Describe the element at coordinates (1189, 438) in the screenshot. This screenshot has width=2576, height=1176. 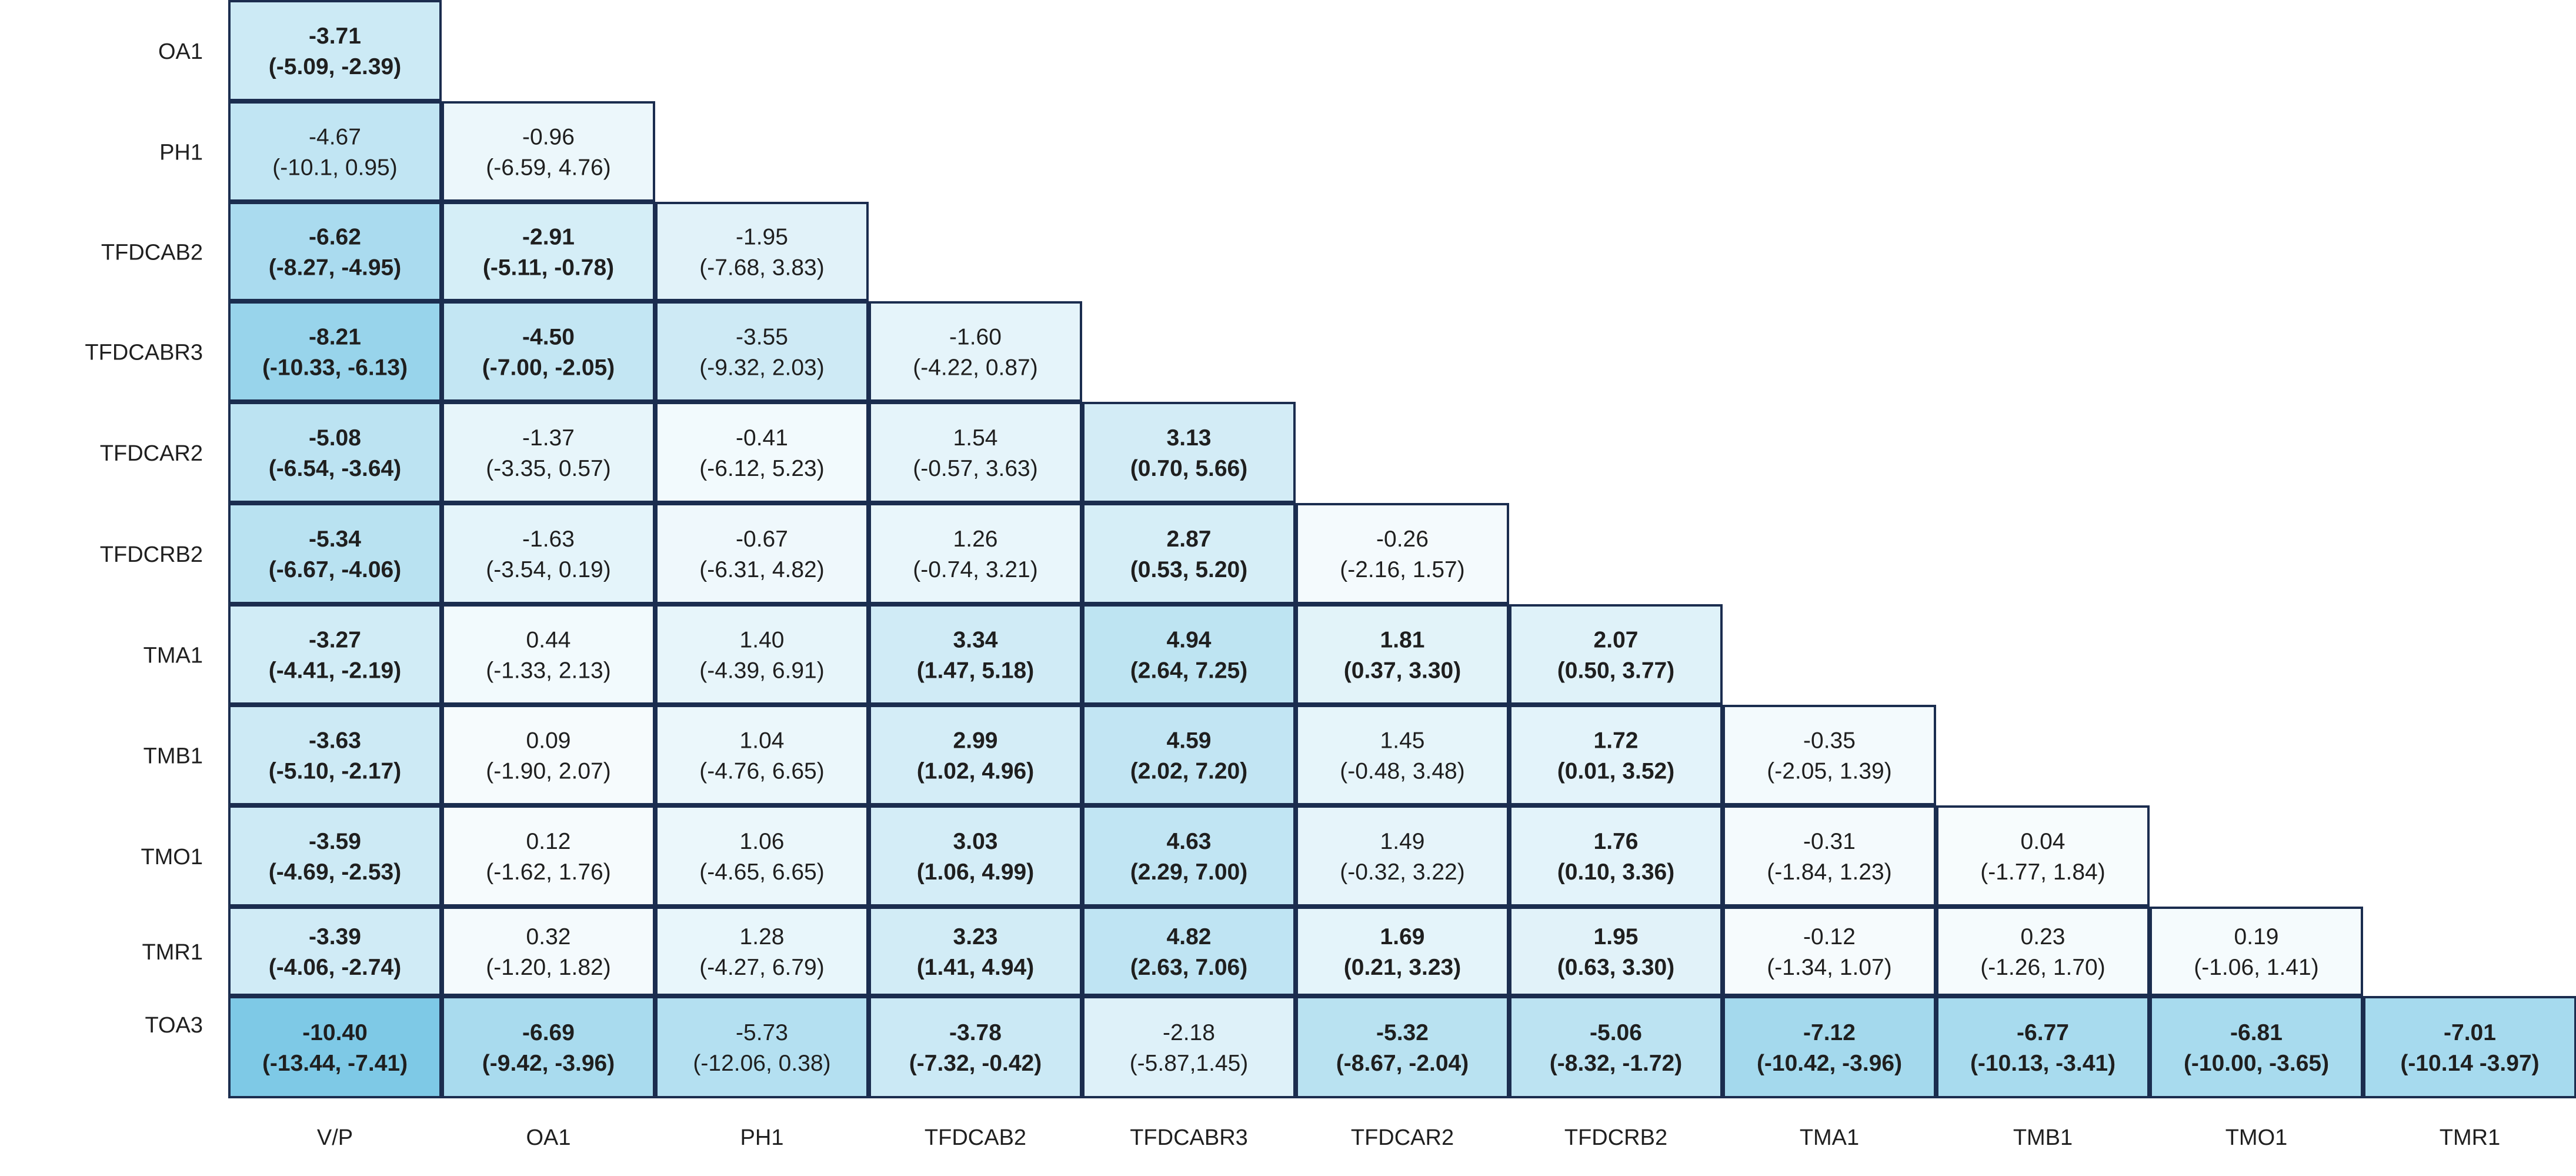
I see `cell-estimate: 3.13` at that location.